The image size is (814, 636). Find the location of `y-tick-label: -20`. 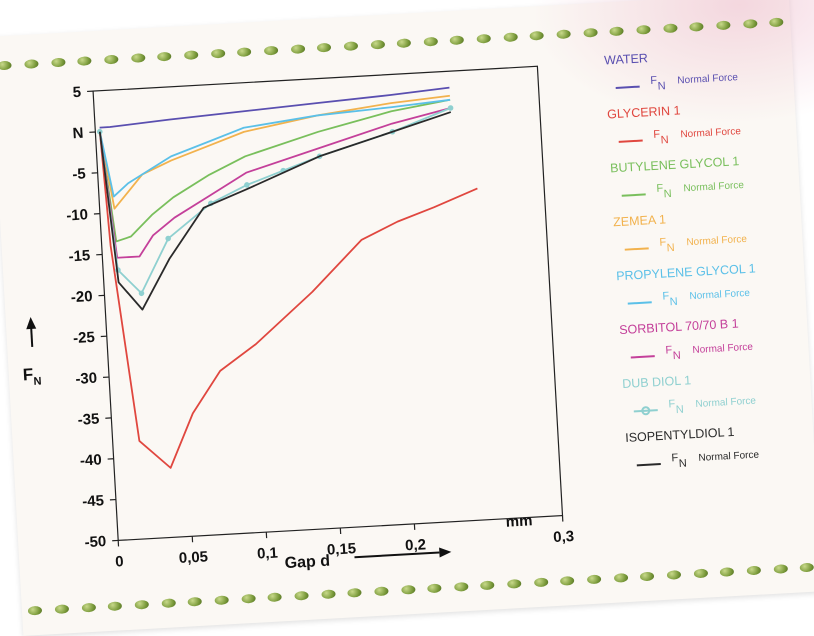

y-tick-label: -20 is located at coordinates (81, 297).